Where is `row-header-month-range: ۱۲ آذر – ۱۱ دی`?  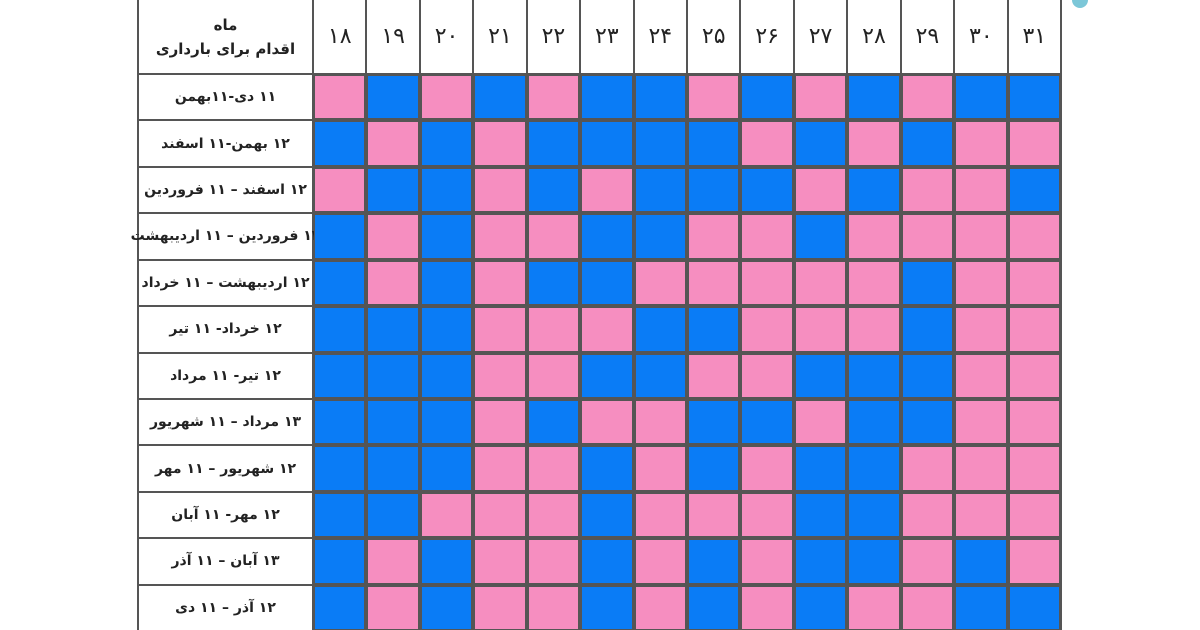 row-header-month-range: ۱۲ آذر – ۱۱ دی is located at coordinates (225, 607).